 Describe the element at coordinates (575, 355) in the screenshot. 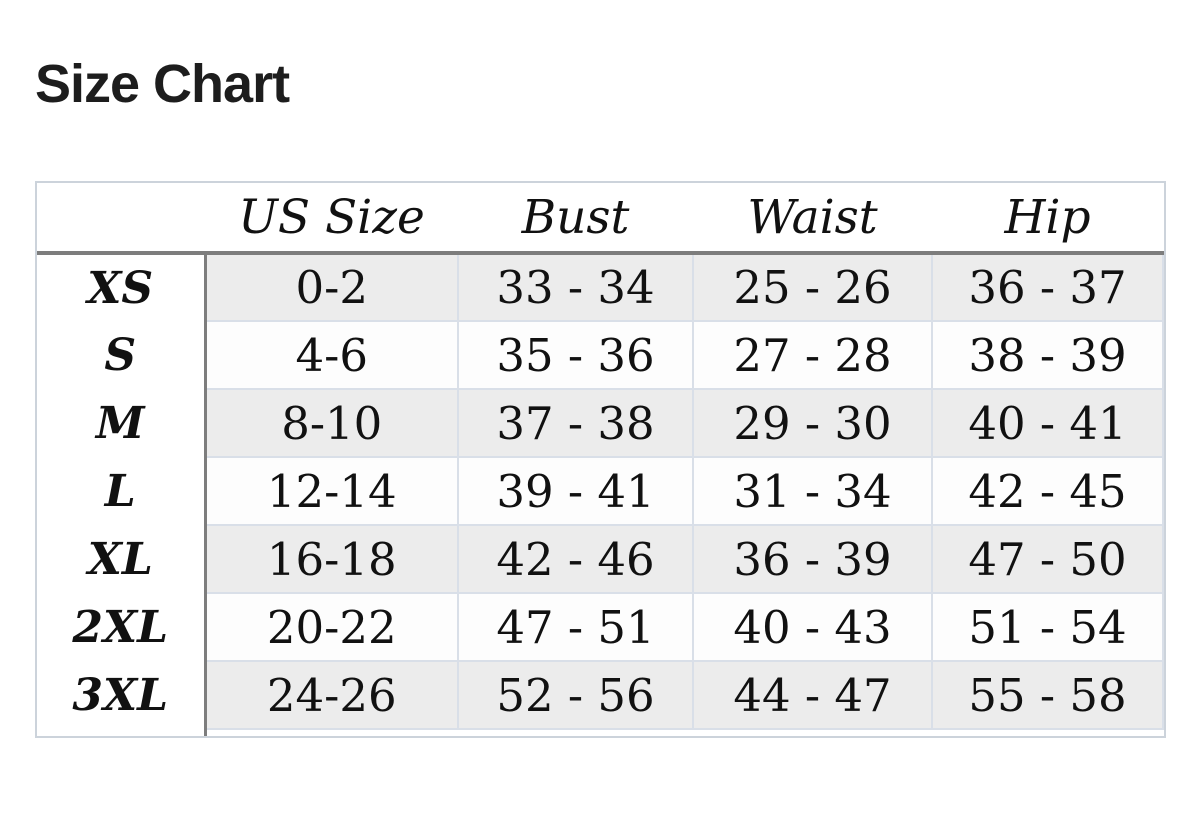

I see `cell-bust: 35 - 36` at that location.